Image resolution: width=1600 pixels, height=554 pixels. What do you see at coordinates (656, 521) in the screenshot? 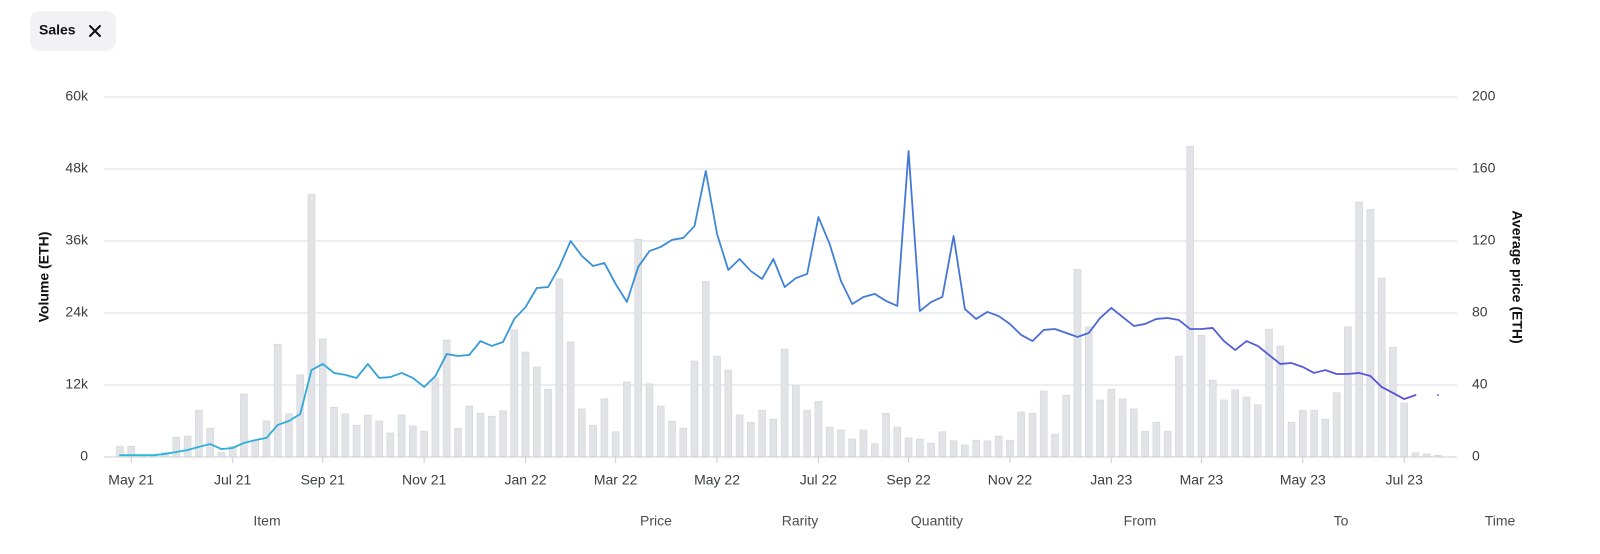
I see `column-header: Price` at bounding box center [656, 521].